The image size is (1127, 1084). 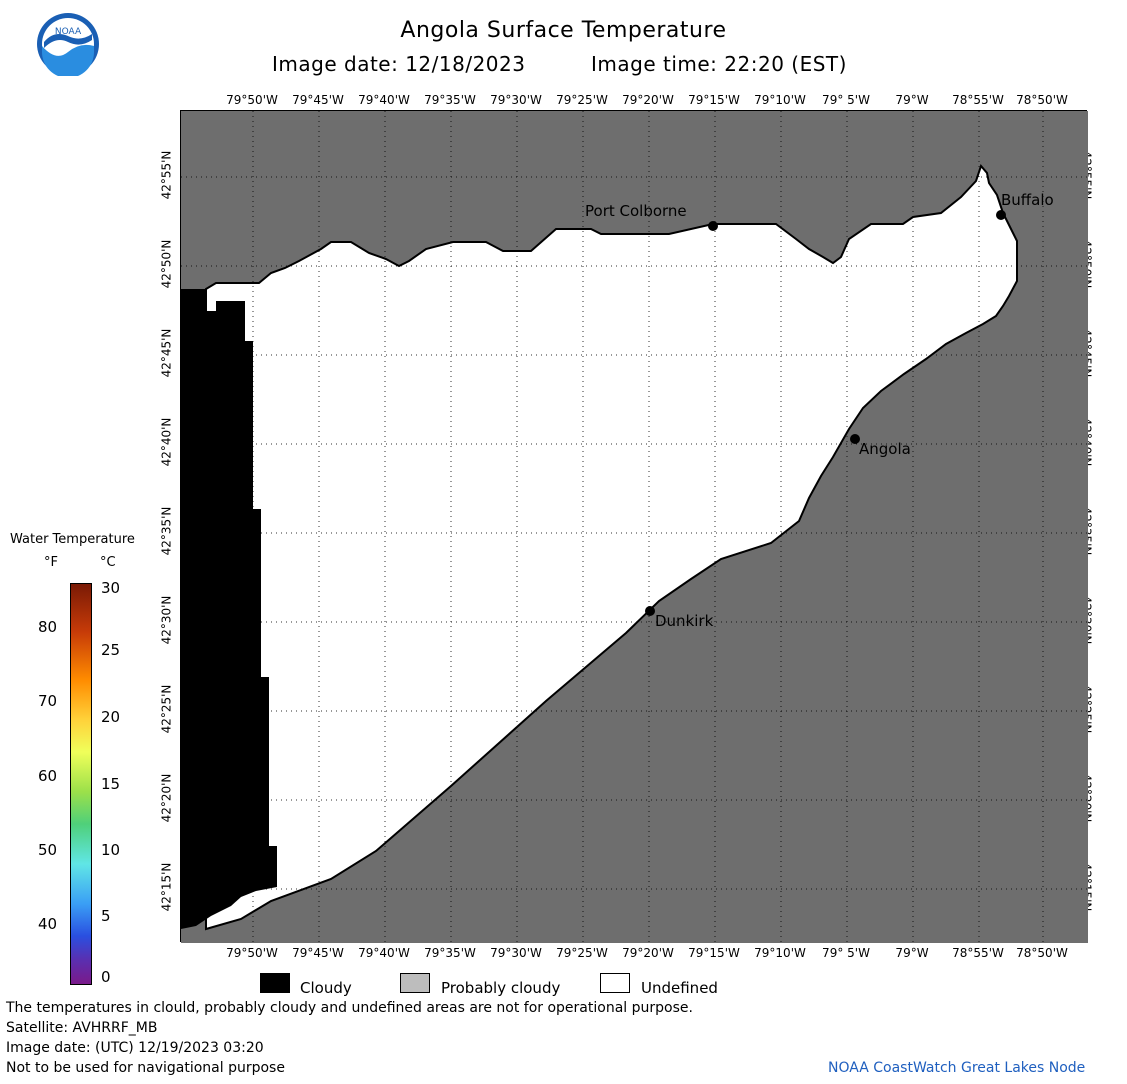 What do you see at coordinates (229, 609) in the screenshot?
I see `cloud-area` at bounding box center [229, 609].